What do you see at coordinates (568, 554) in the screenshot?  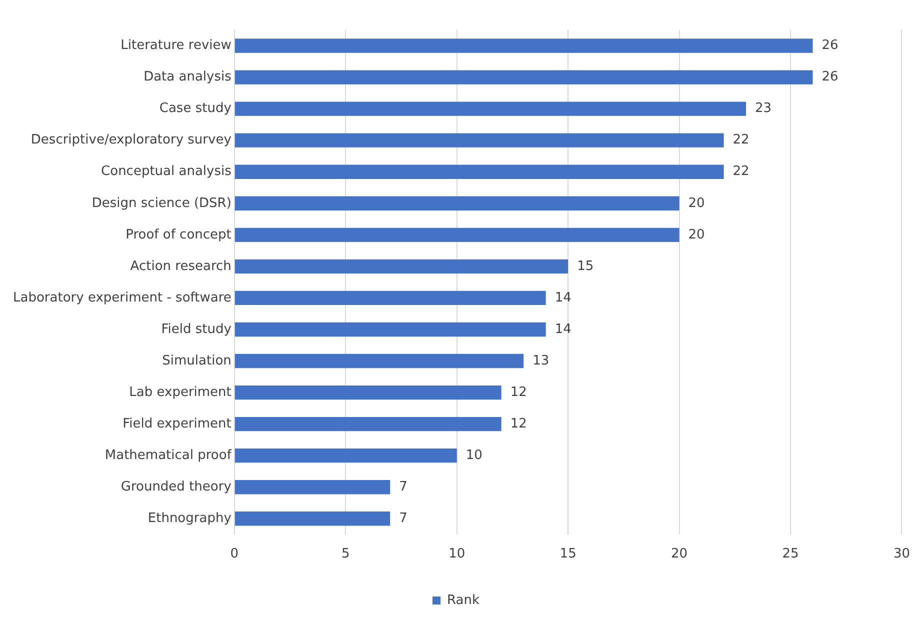 I see `x-tick-label: 15` at bounding box center [568, 554].